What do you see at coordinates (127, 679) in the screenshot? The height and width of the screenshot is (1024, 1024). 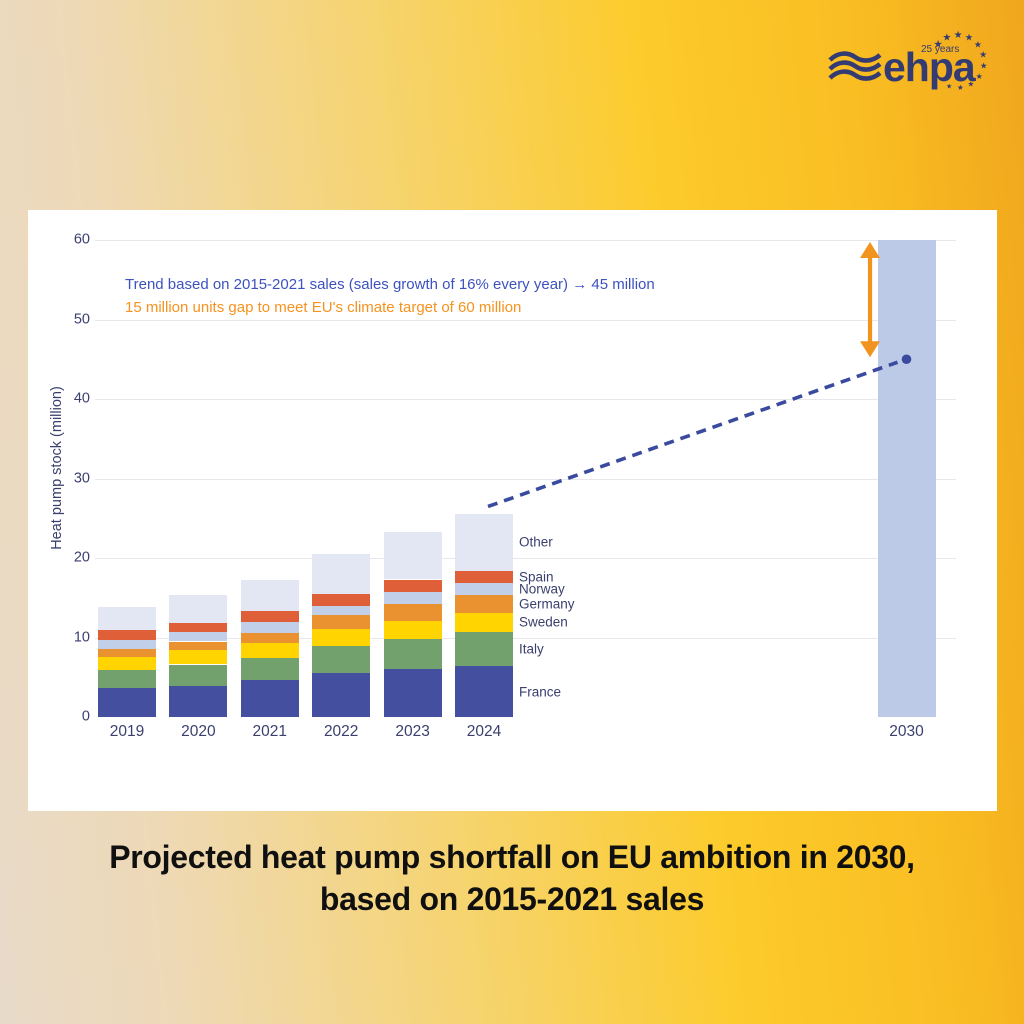 I see `bar-segment-italy-2019` at bounding box center [127, 679].